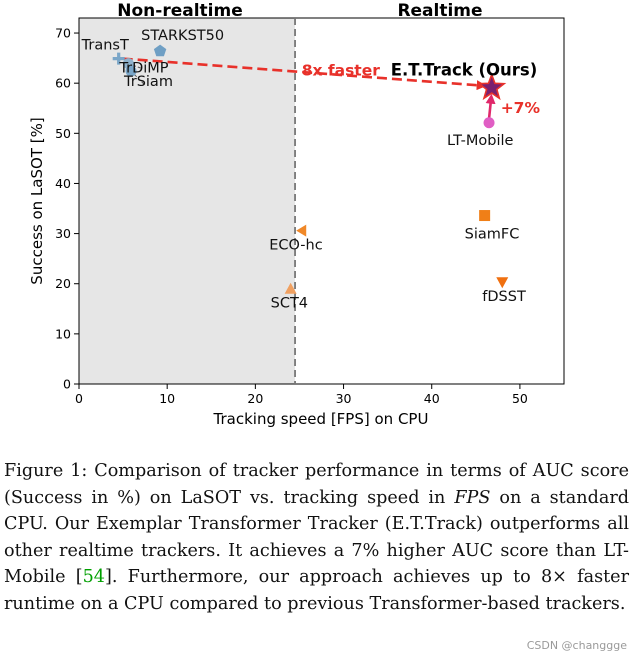 The width and height of the screenshot is (635, 666). What do you see at coordinates (521, 108) in the screenshot?
I see `gain-label: +7%` at bounding box center [521, 108].